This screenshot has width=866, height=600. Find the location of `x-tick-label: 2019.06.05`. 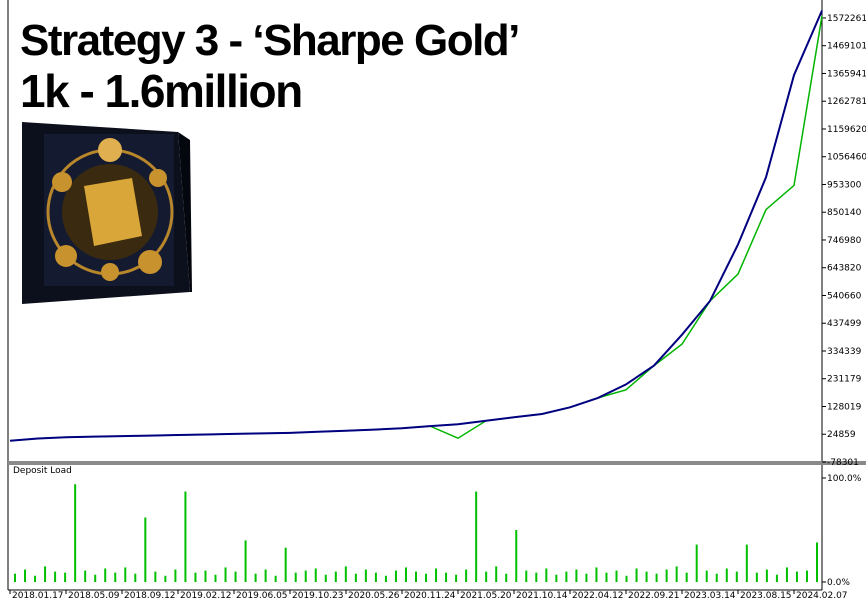

x-tick-label: 2019.06.05 is located at coordinates (262, 595).